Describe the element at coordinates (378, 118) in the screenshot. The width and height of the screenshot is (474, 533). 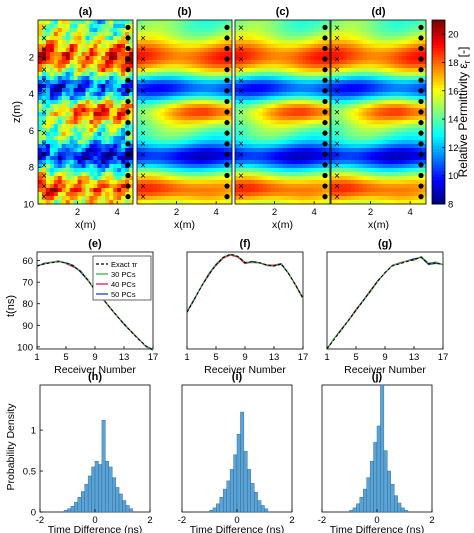
I see `permittivity-panel: (d)×××××××××××××××××2 4x(m)` at that location.